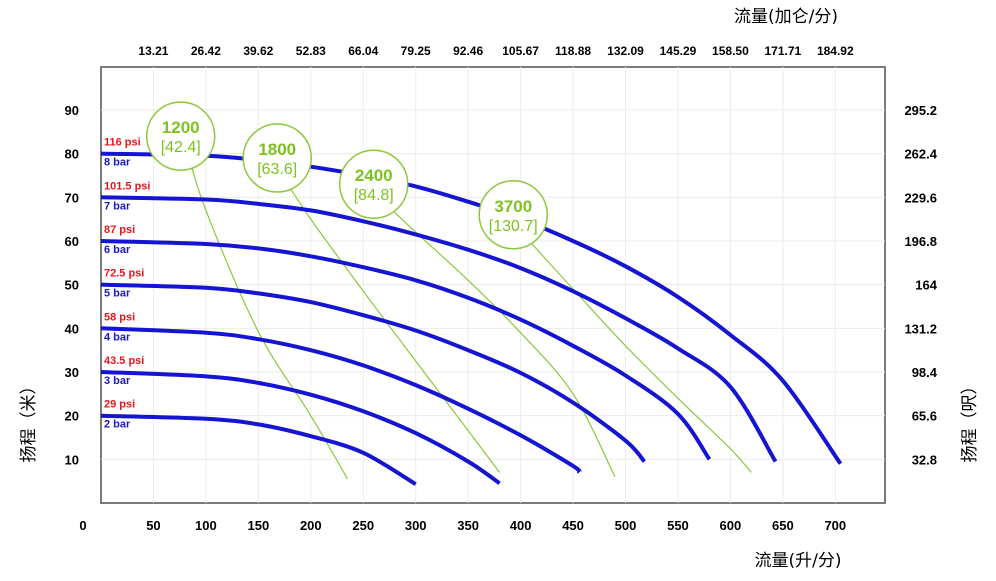 The image size is (996, 581). Describe the element at coordinates (835, 51) in the screenshot. I see `top-tick-label: 184.92` at that location.